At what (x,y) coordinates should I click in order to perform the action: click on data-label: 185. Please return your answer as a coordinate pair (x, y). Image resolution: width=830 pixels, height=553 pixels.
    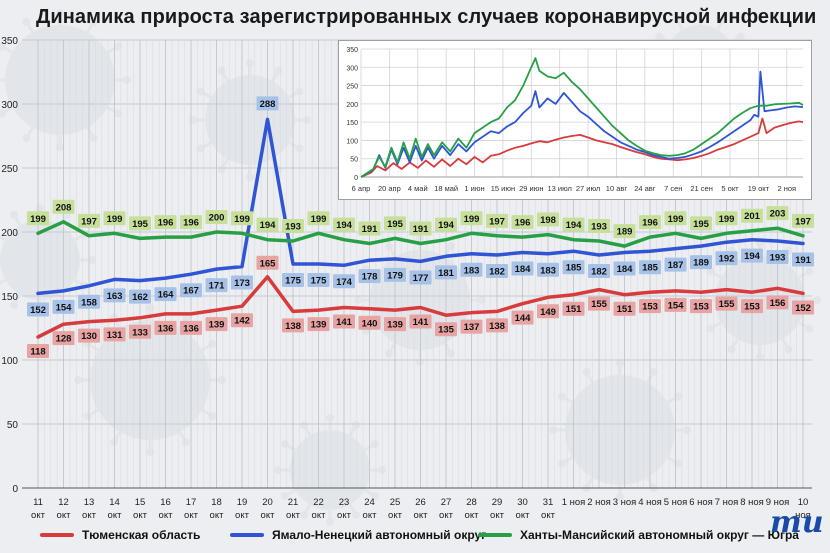
    Looking at the image, I should click on (650, 267).